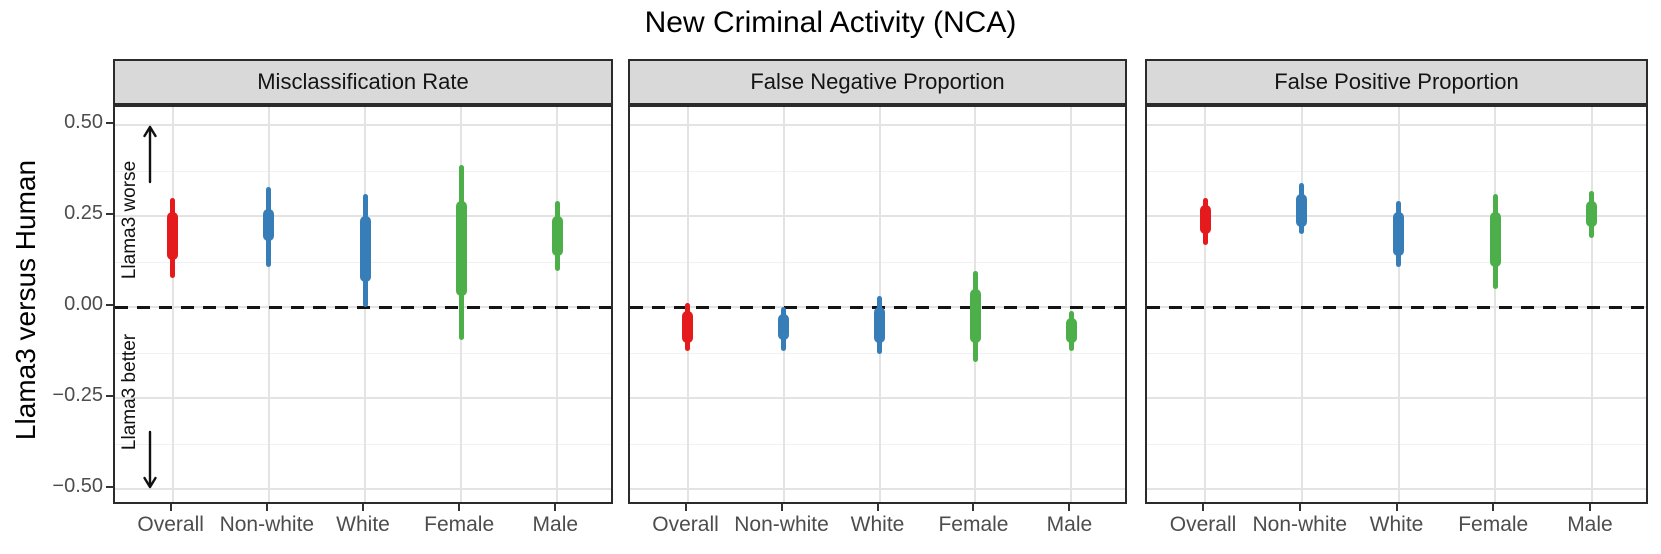 The width and height of the screenshot is (1661, 554). What do you see at coordinates (83, 304) in the screenshot?
I see `y-tick-label: 0.00` at bounding box center [83, 304].